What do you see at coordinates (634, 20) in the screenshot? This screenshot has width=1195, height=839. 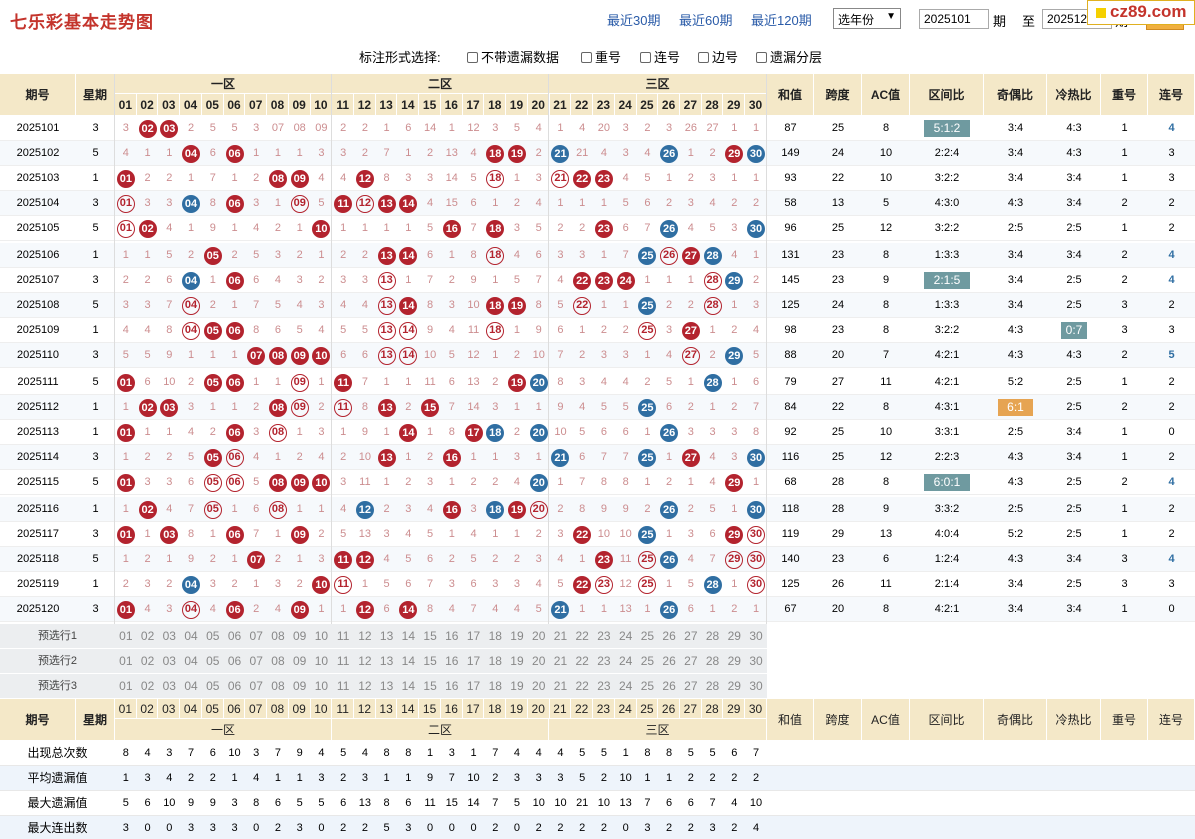 I see `recent-30-link: 最近30期` at bounding box center [634, 20].